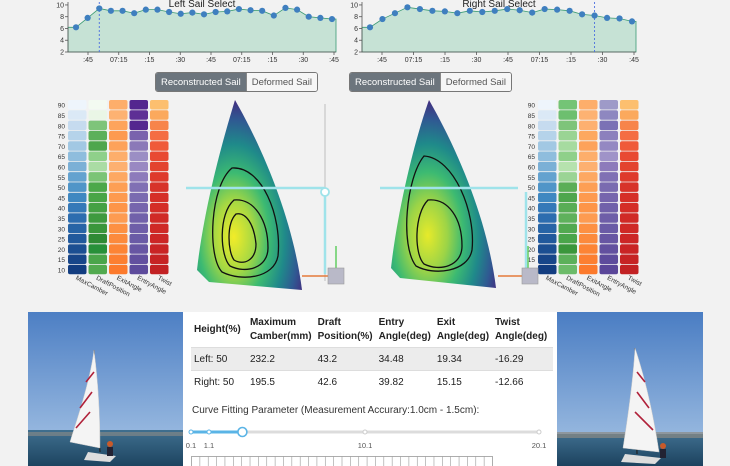  What do you see at coordinates (264, 196) in the screenshot?
I see `left-sail-view` at bounding box center [264, 196].